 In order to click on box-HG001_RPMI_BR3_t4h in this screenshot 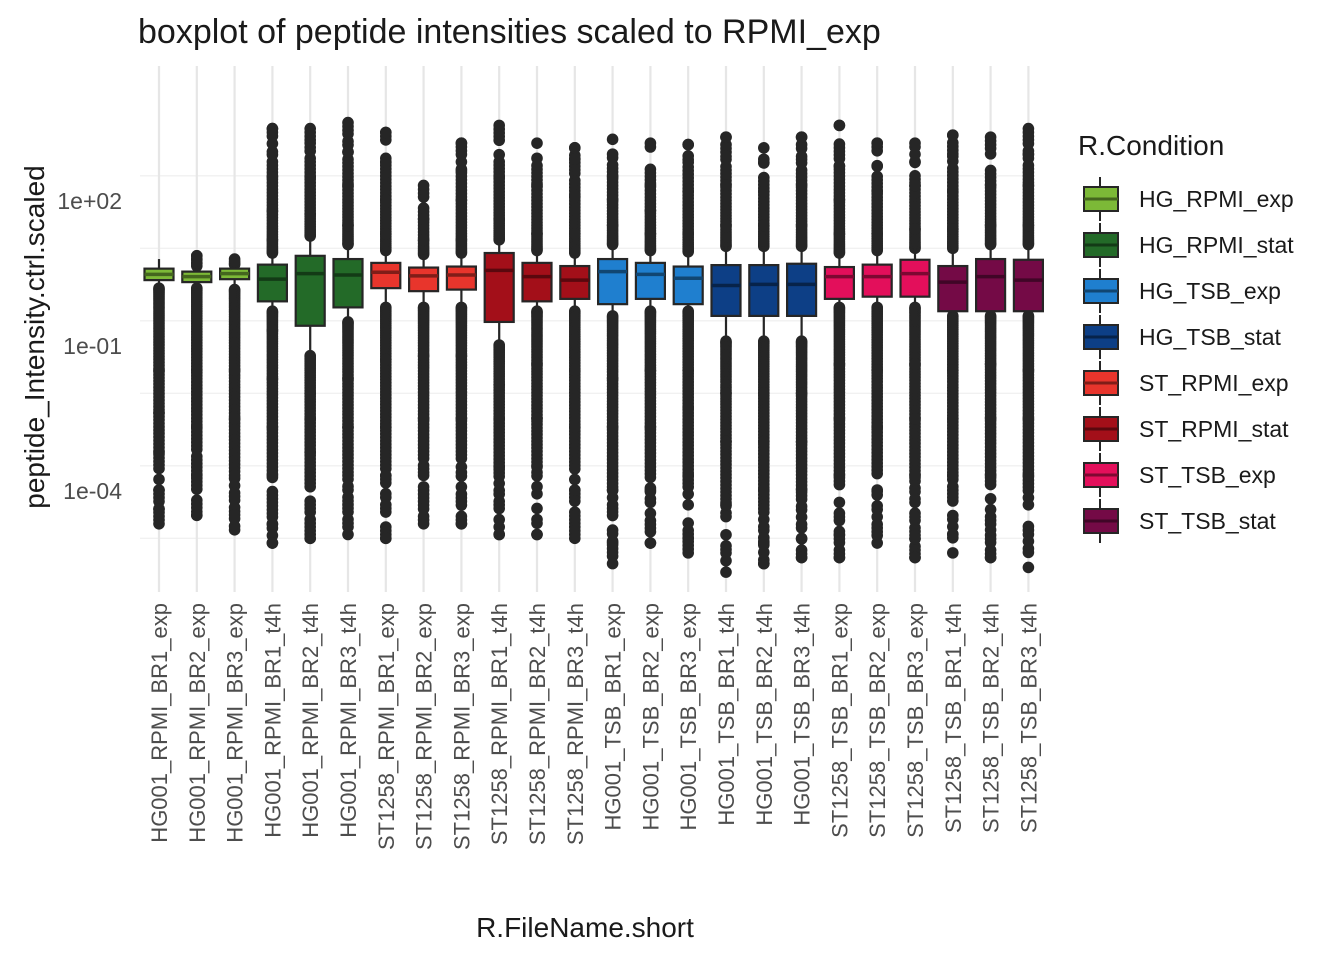, I will do `click(348, 328)`.